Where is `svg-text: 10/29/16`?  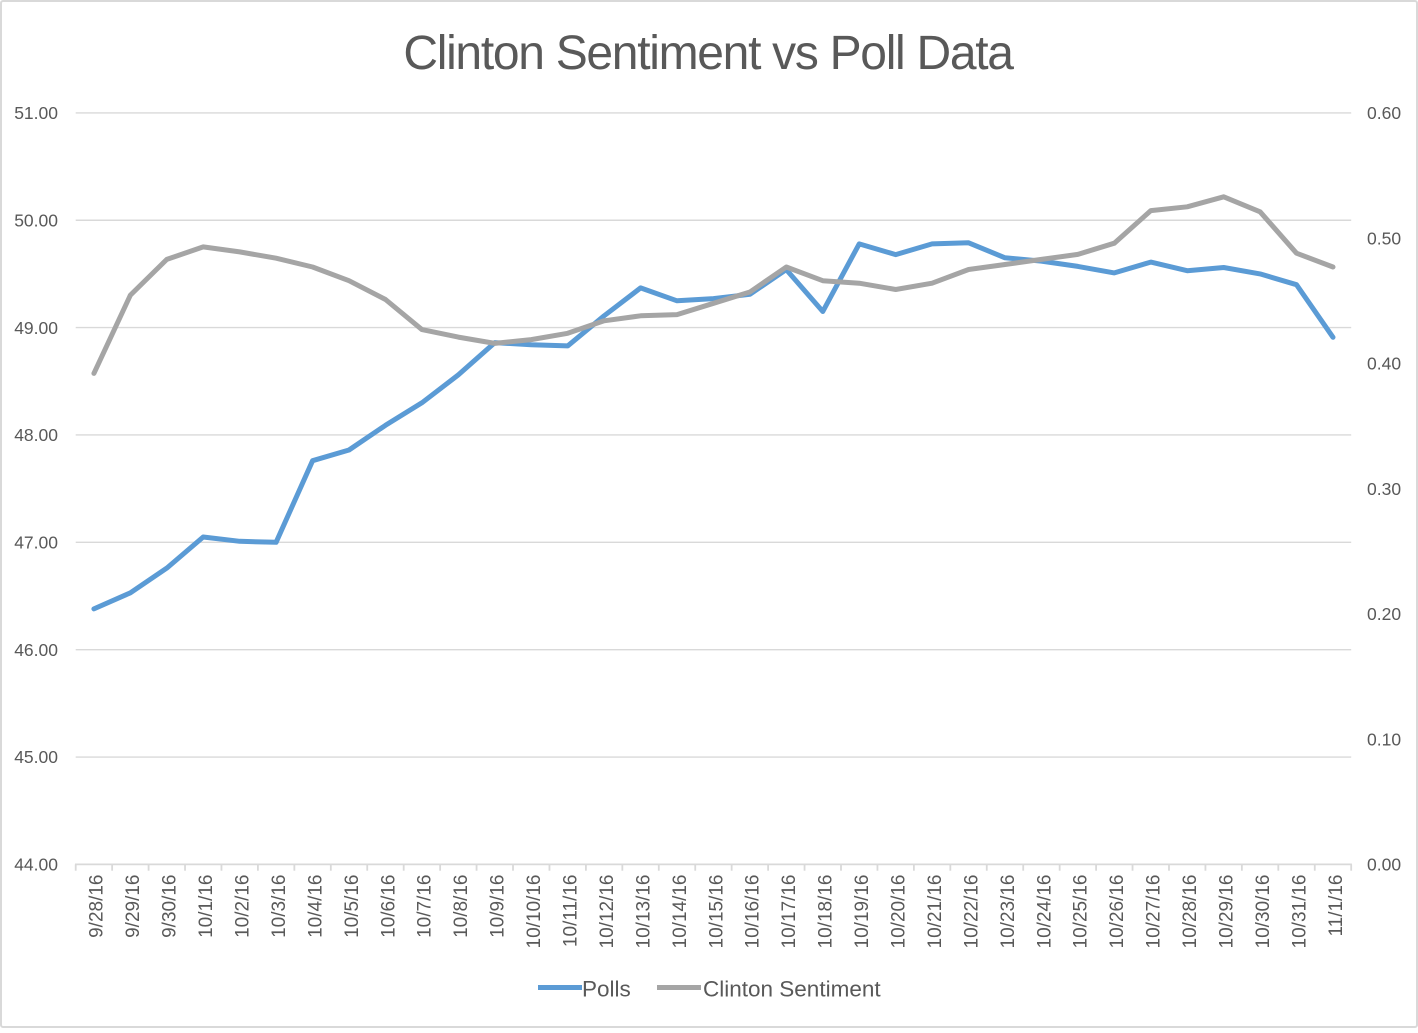 svg-text: 10/29/16 is located at coordinates (1226, 912).